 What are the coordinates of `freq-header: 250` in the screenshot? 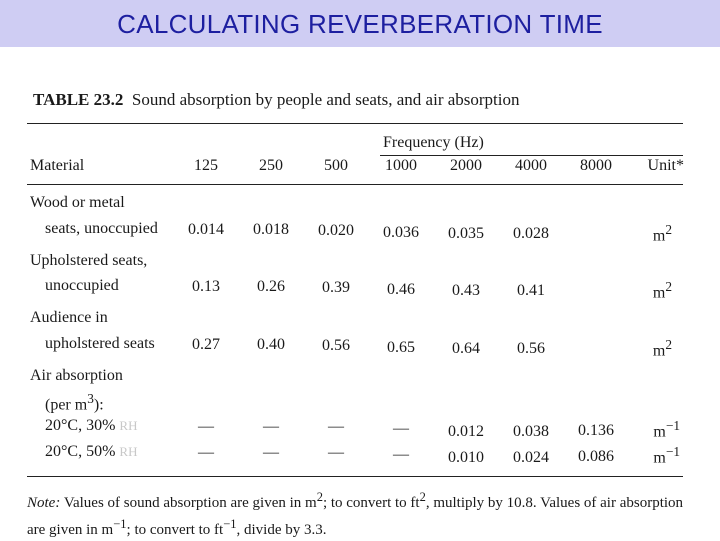 It's located at (271, 165).